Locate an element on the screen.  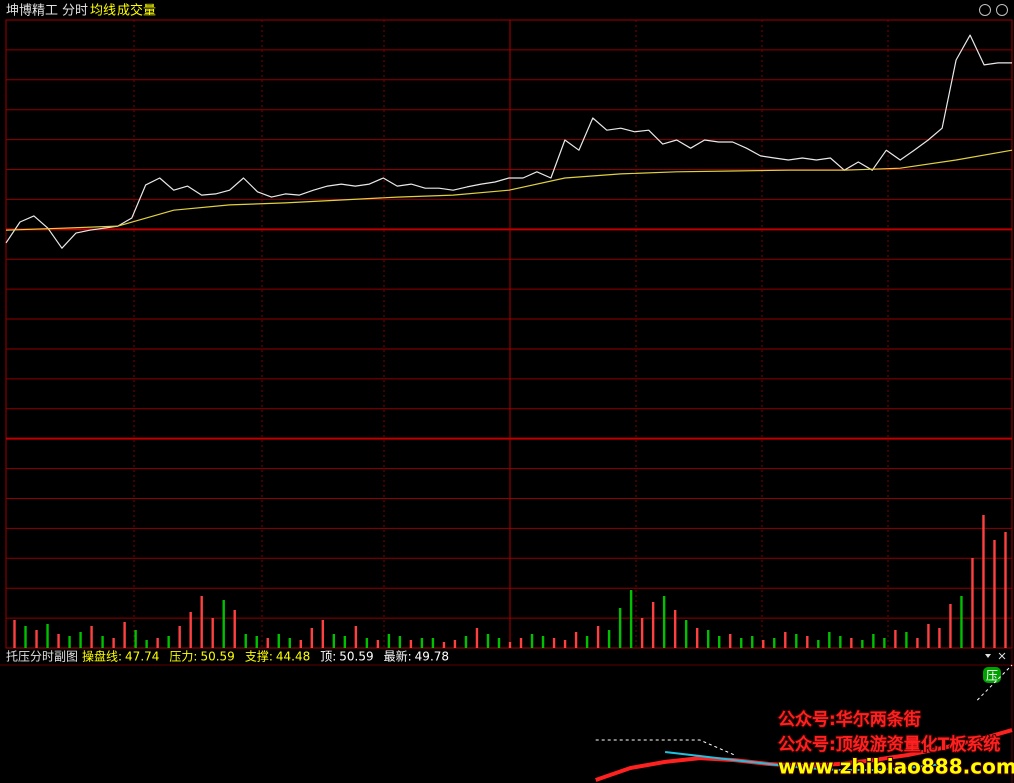
indicator-label: 操盘线: is located at coordinates (102, 656).